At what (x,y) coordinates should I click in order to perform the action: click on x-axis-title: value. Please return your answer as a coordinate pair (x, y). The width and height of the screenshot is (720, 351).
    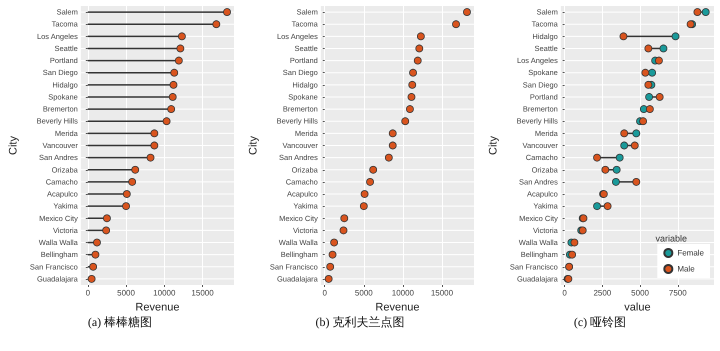
    Looking at the image, I should click on (637, 307).